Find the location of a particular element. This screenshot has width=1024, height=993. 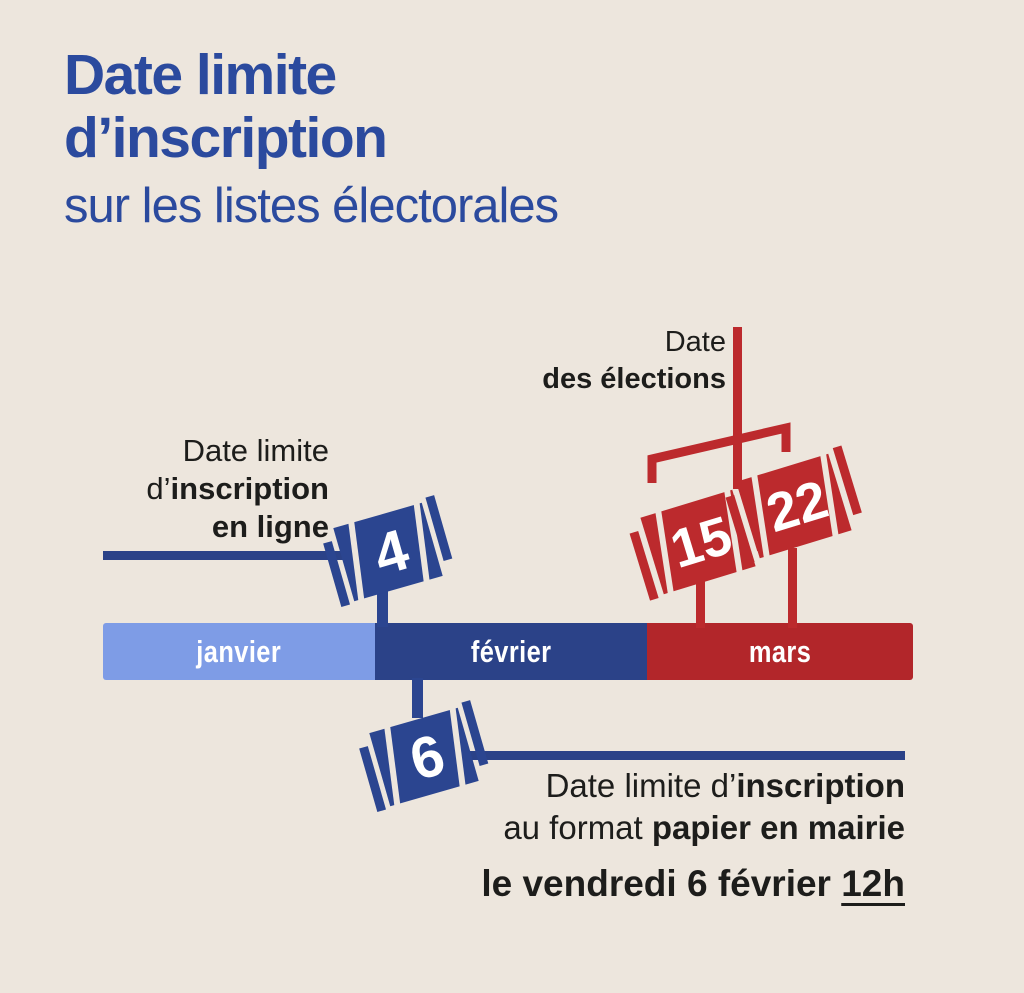

timeline-month-fevrier: février is located at coordinates (511, 651).